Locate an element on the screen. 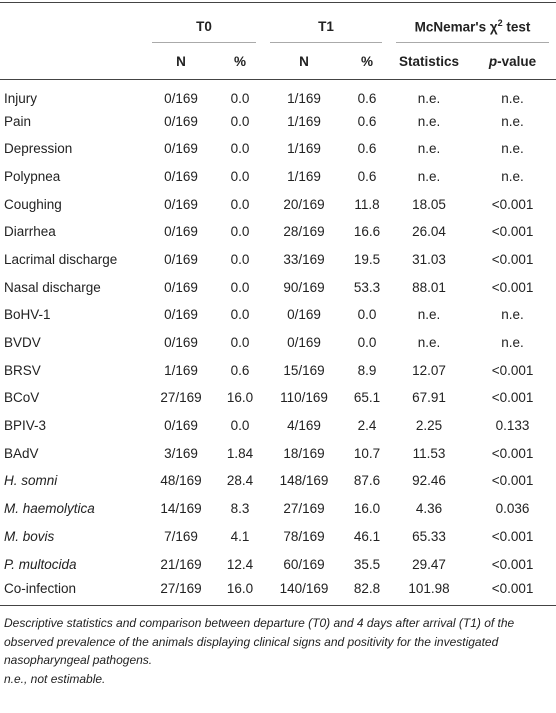 The width and height of the screenshot is (556, 713). row-label: Injury is located at coordinates (21, 99).